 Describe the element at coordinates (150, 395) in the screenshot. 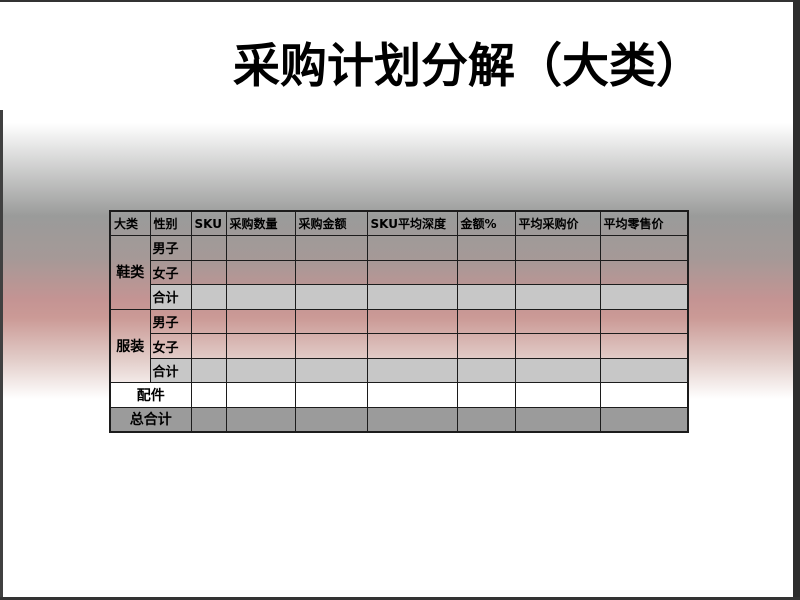

I see `footer-label-accessories: 配件` at that location.